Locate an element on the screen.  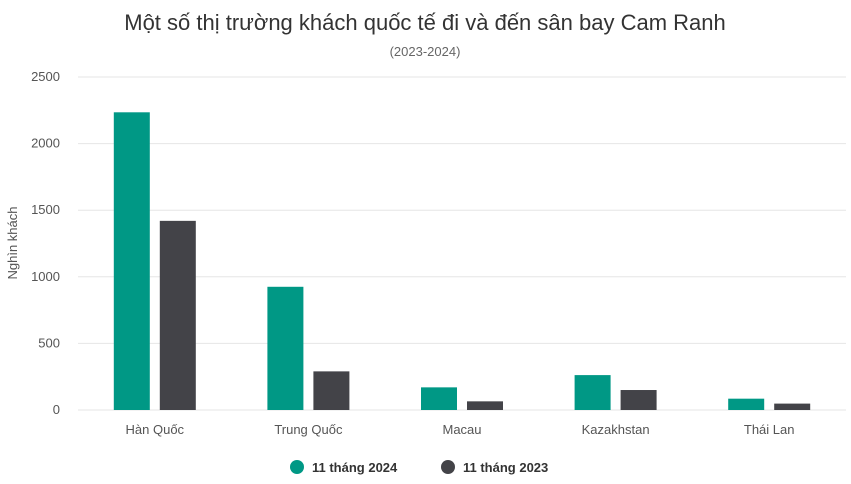
y-tick-label: 500 is located at coordinates (49, 342).